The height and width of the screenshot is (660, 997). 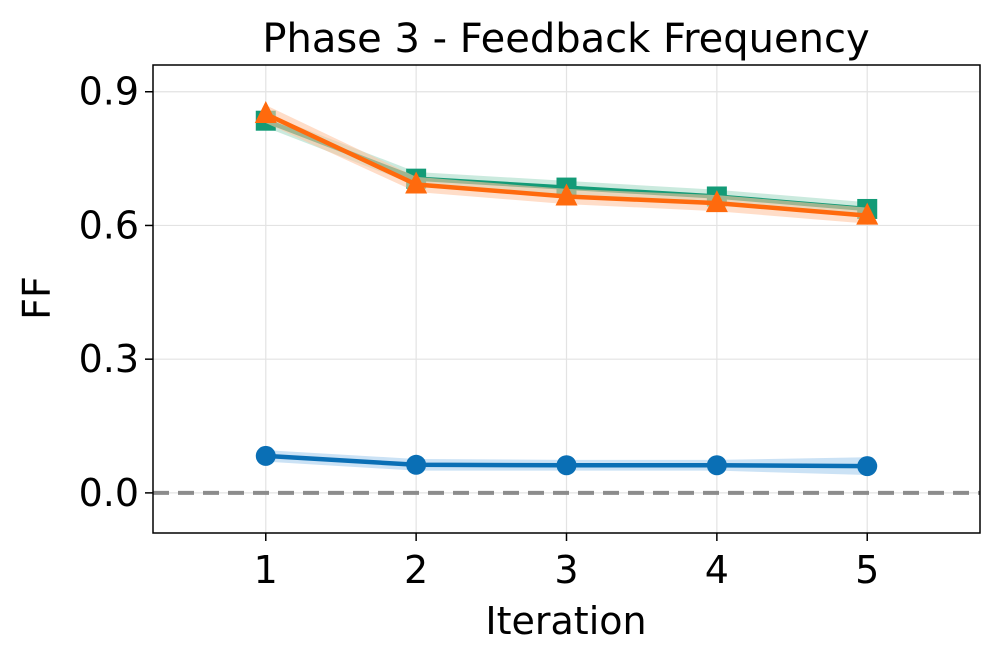 I want to click on y-tick-label: 0.6, so click(x=109, y=225).